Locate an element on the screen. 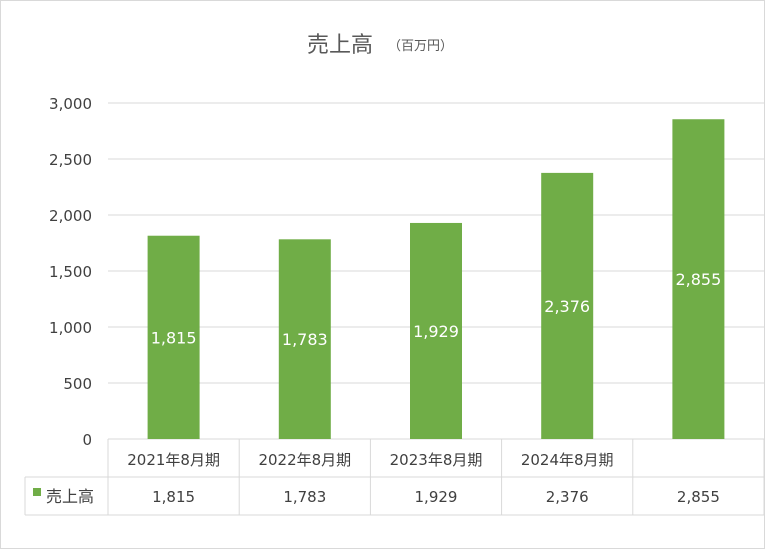  y-tick-label: 1,500 is located at coordinates (70, 272).